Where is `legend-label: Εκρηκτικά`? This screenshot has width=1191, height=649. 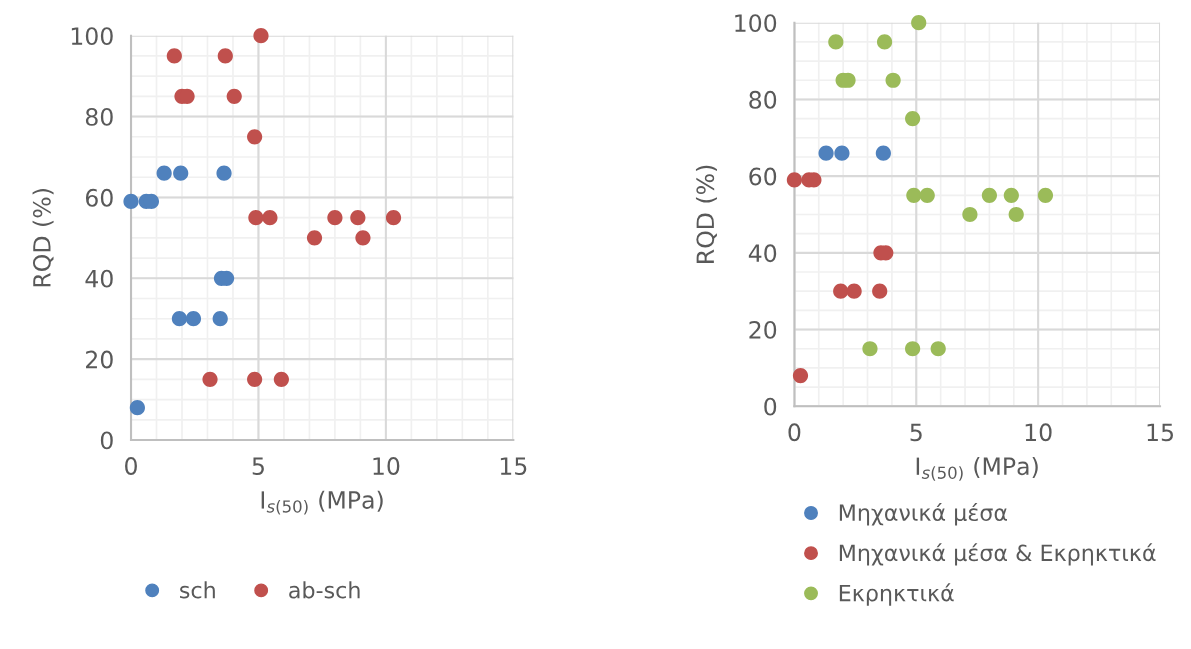
legend-label: Εκρηκτικά is located at coordinates (896, 594).